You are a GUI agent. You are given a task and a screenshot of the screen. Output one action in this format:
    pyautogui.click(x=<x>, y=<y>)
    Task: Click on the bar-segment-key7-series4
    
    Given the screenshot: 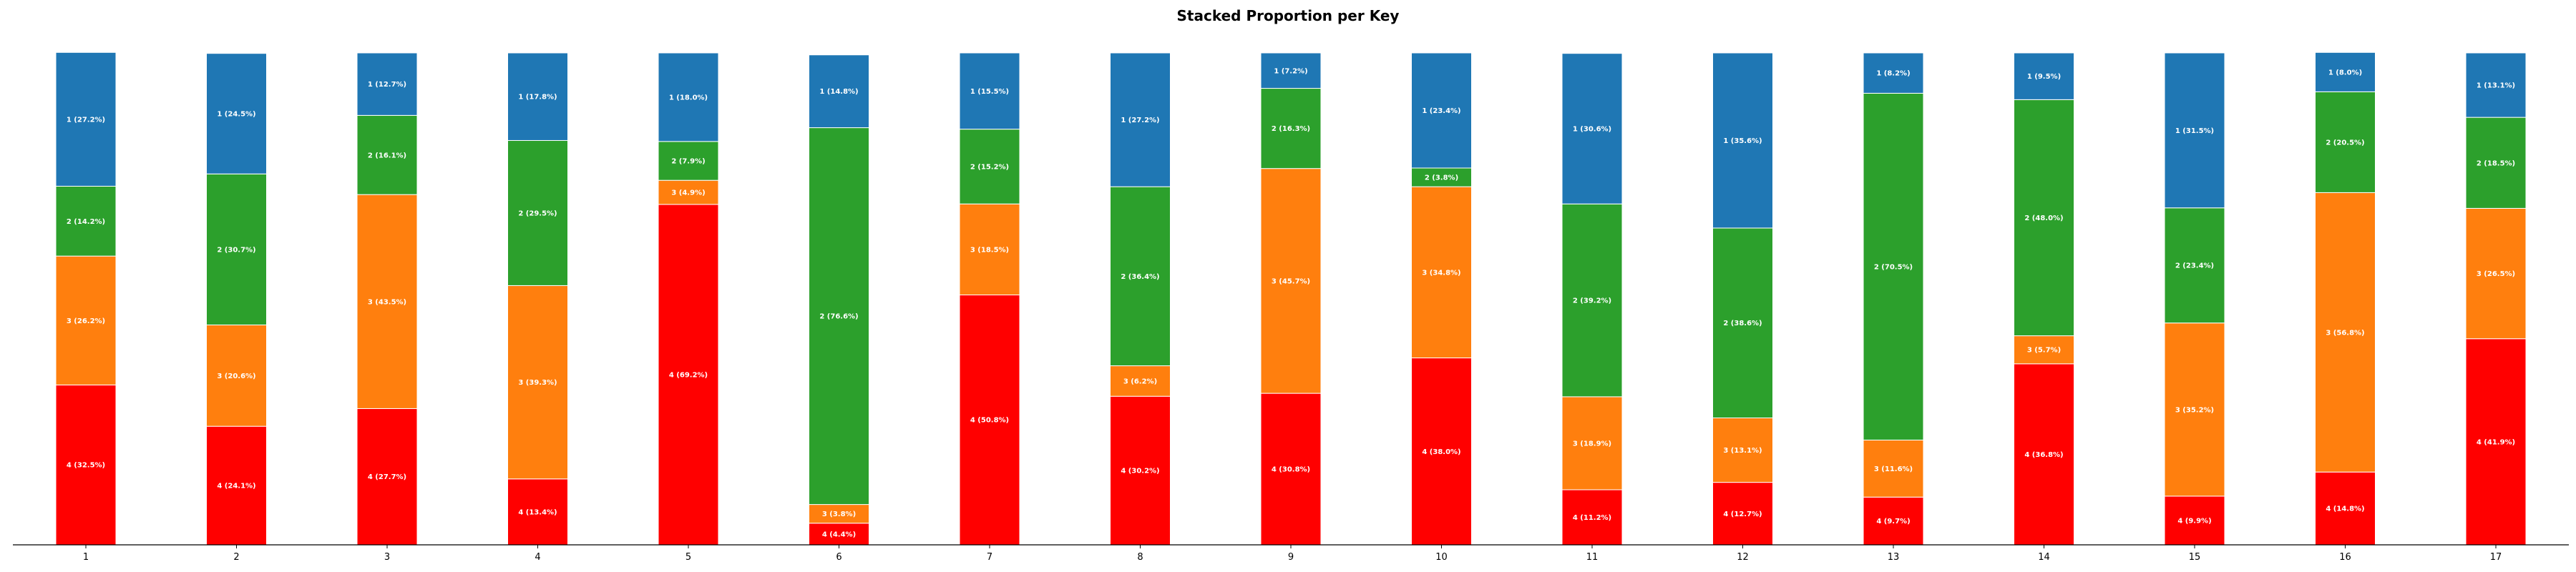 What is the action you would take?
    pyautogui.click(x=989, y=420)
    